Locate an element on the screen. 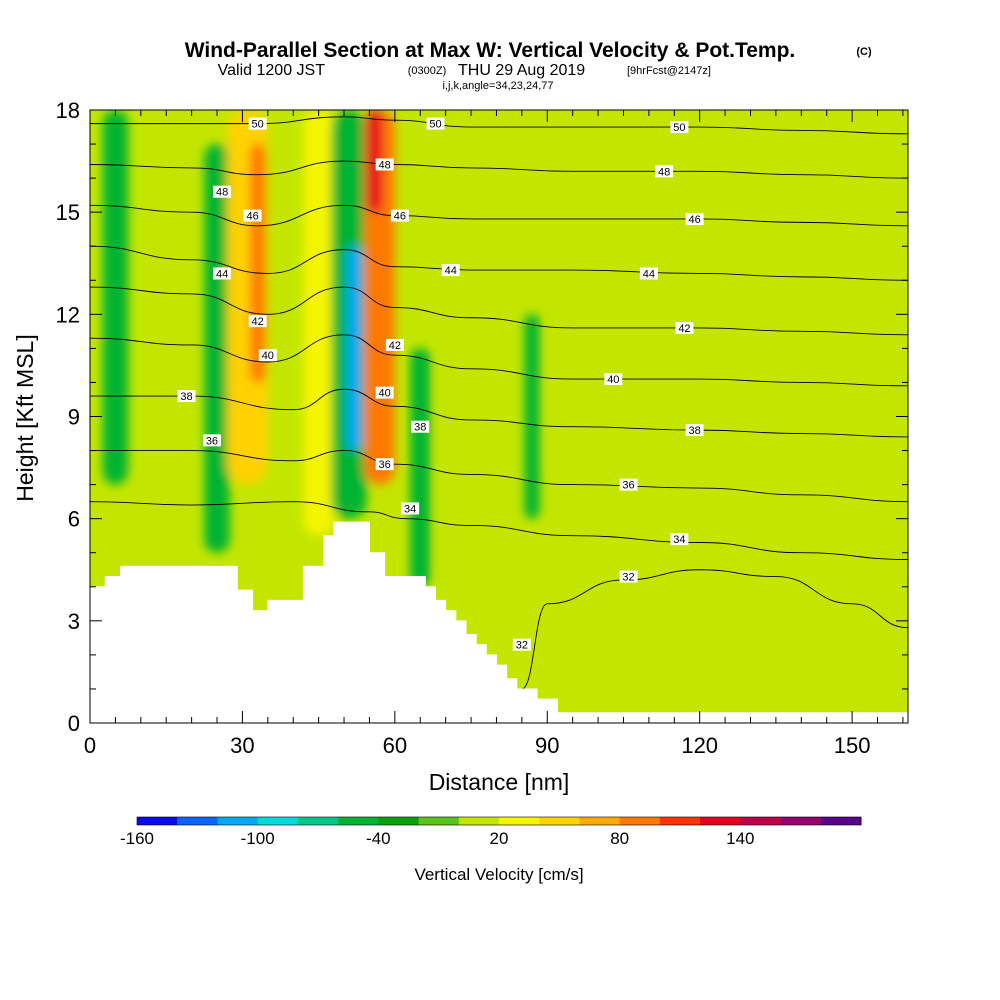 The image size is (1000, 1000). x-tick-label-120: 120 is located at coordinates (699, 745).